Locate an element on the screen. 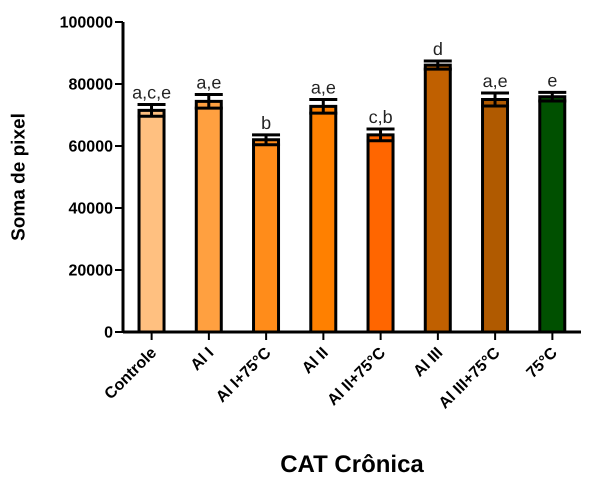  y-tick-label: 80000 is located at coordinates (91, 85).